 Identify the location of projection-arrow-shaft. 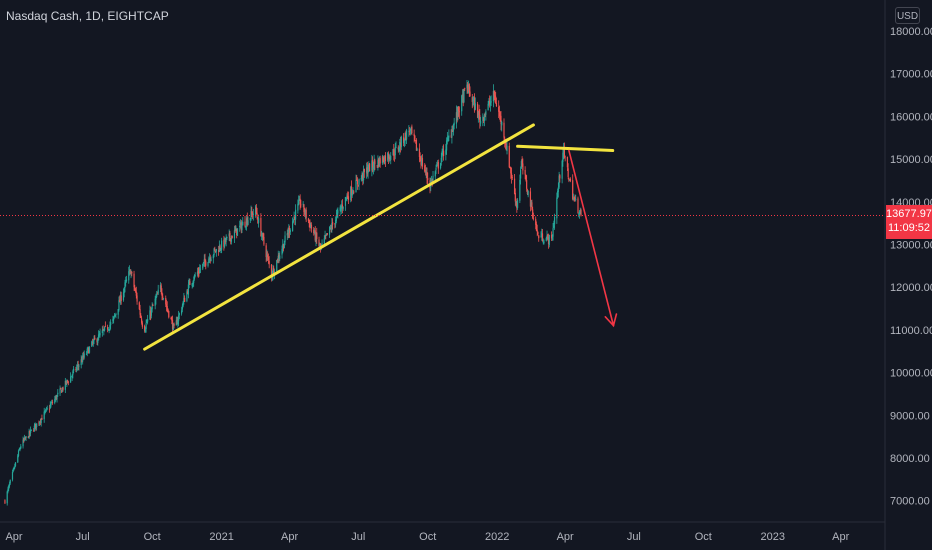
(591, 238).